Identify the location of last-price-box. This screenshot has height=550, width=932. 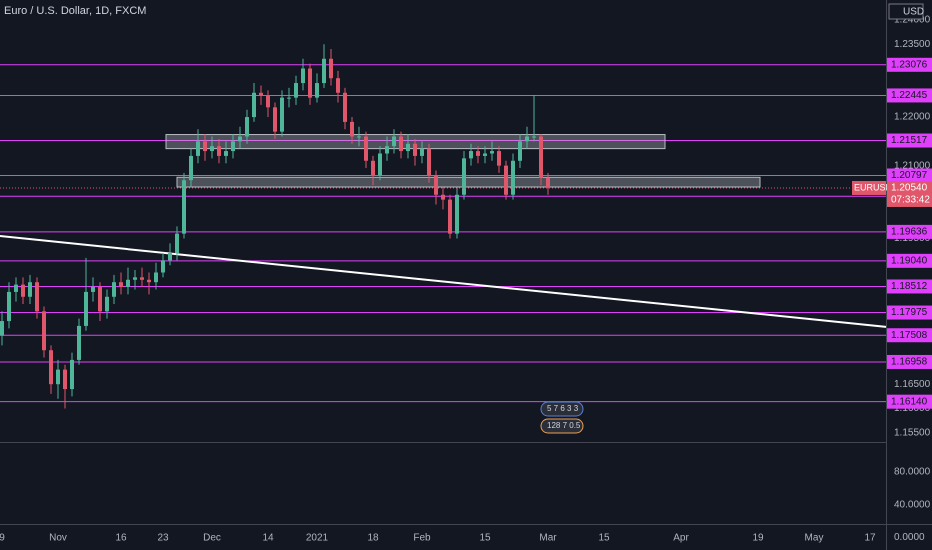
(909, 193).